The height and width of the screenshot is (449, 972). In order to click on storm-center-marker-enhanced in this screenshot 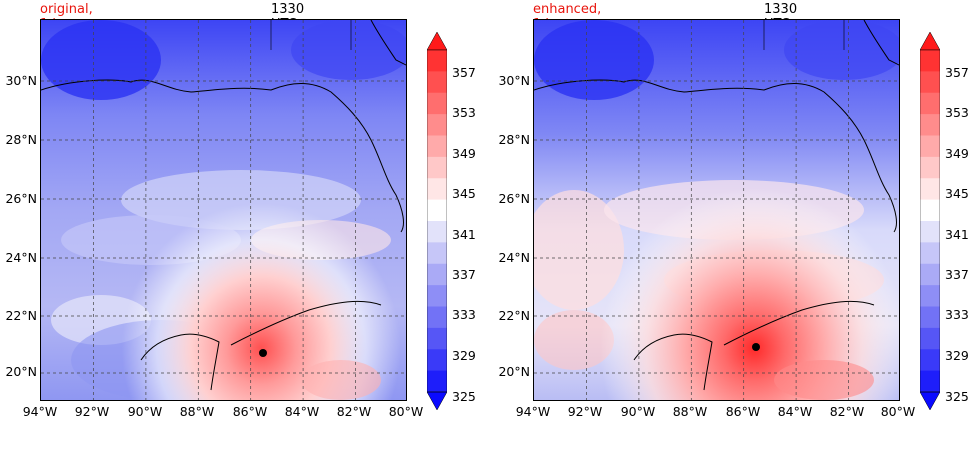, I will do `click(756, 347)`.